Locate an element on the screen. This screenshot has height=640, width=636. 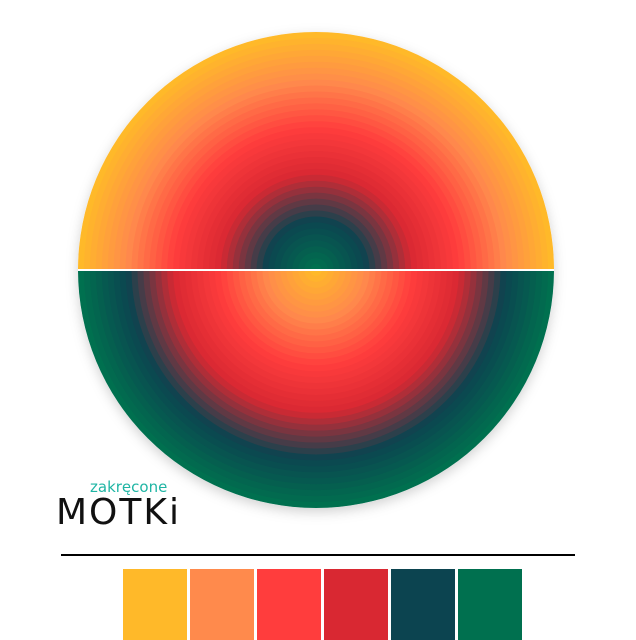
logo-title: MOTKi is located at coordinates (118, 512).